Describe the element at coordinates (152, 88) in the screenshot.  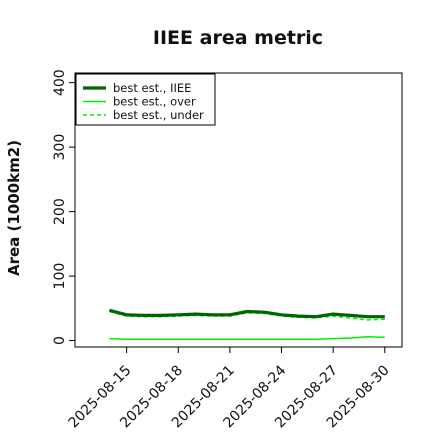
I see `legend-label: best est., IIEE` at that location.